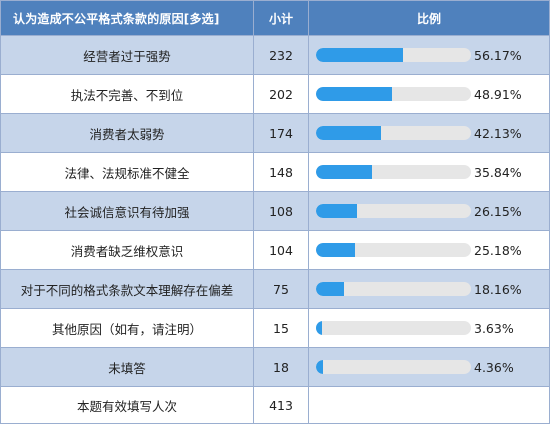 This screenshot has width=550, height=426. I want to click on option-label: 未填答, so click(127, 367).